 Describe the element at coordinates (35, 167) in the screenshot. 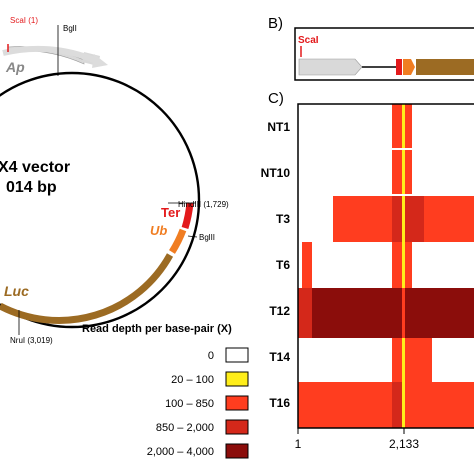

I see `plasmid-title-line1: X4 vector` at that location.